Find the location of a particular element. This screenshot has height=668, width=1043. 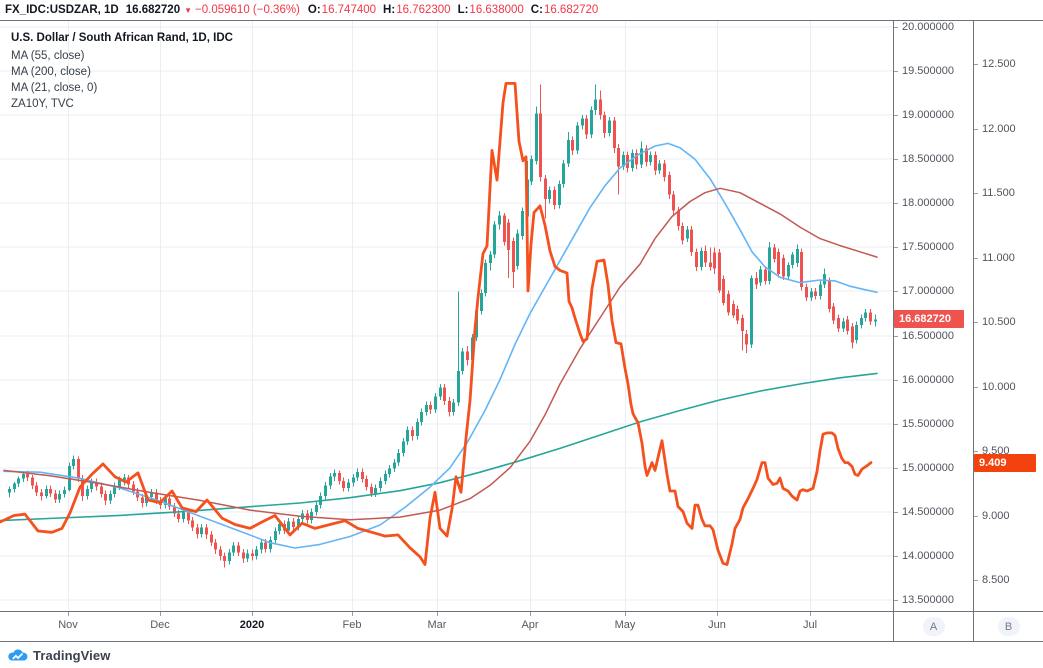

axis-tick-label: 16.500000 is located at coordinates (926, 336).